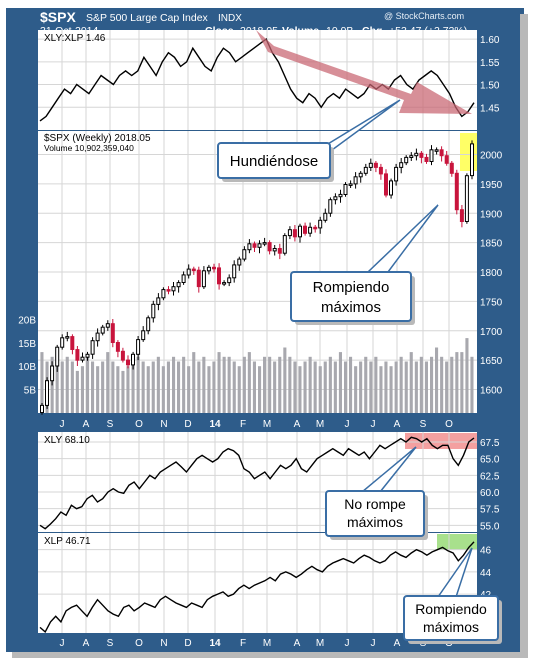  Describe the element at coordinates (297, 424) in the screenshot. I see `month-label-top-9: A` at that location.